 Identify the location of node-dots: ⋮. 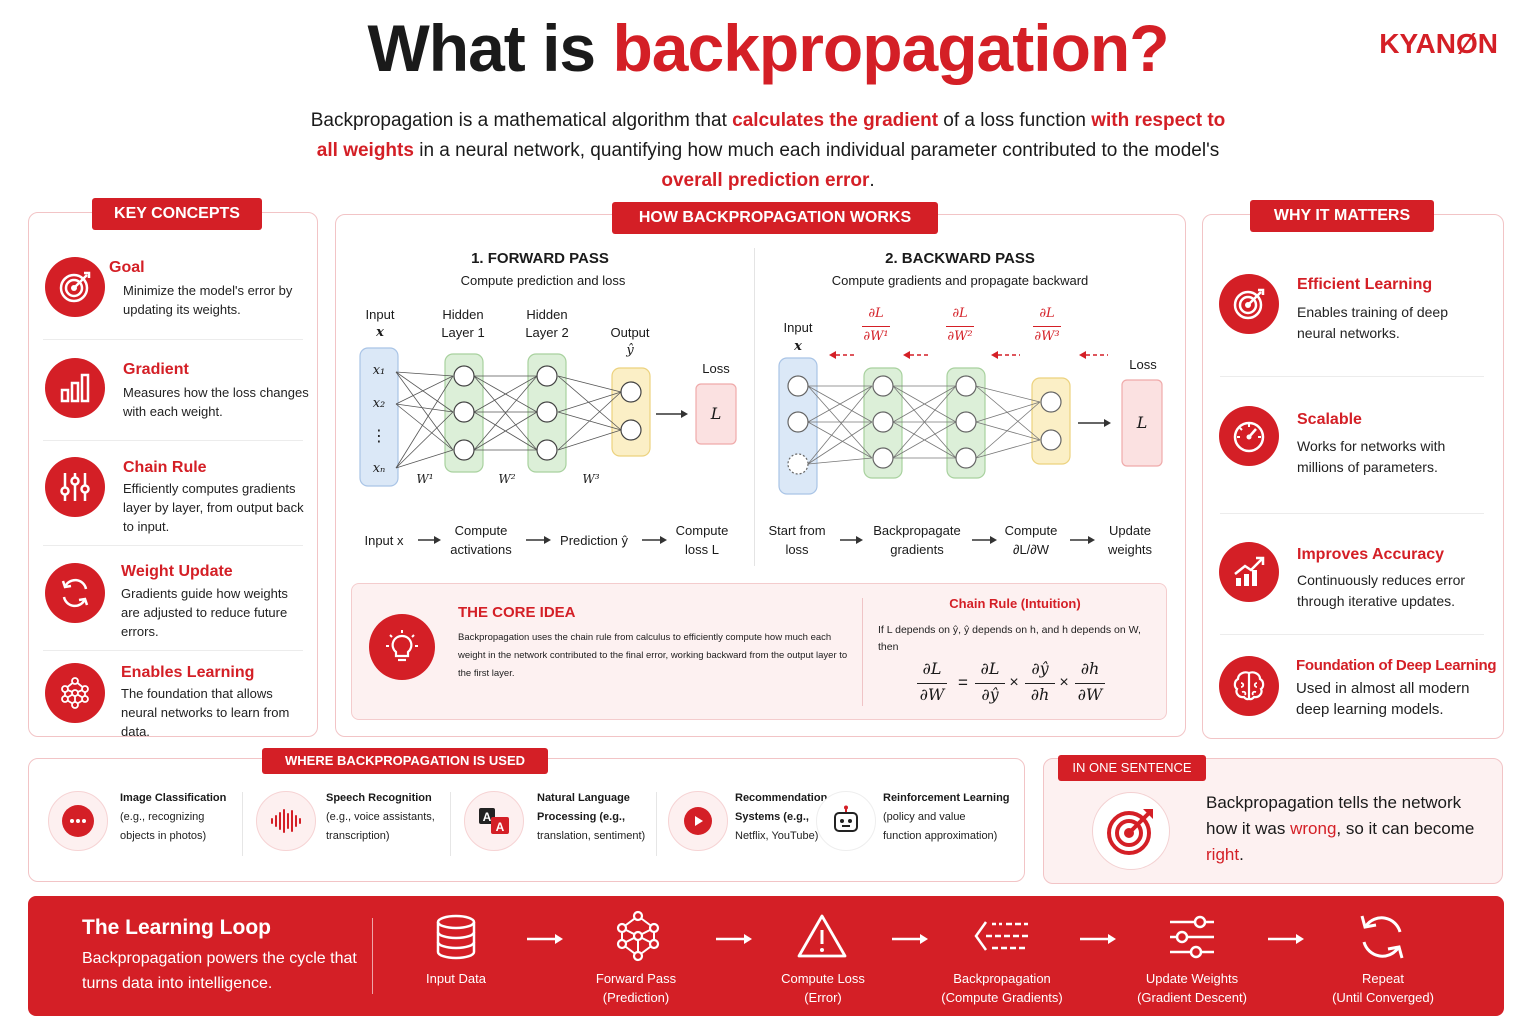
(379, 436).